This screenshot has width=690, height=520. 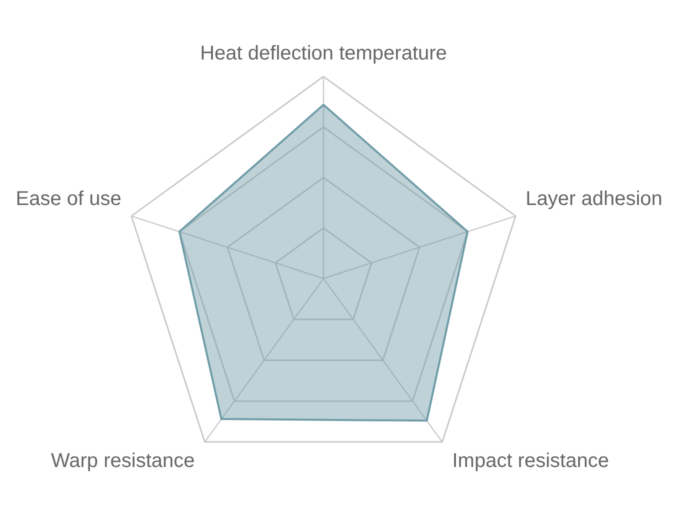 I want to click on spoke-label: Layer adhesion, so click(x=594, y=199).